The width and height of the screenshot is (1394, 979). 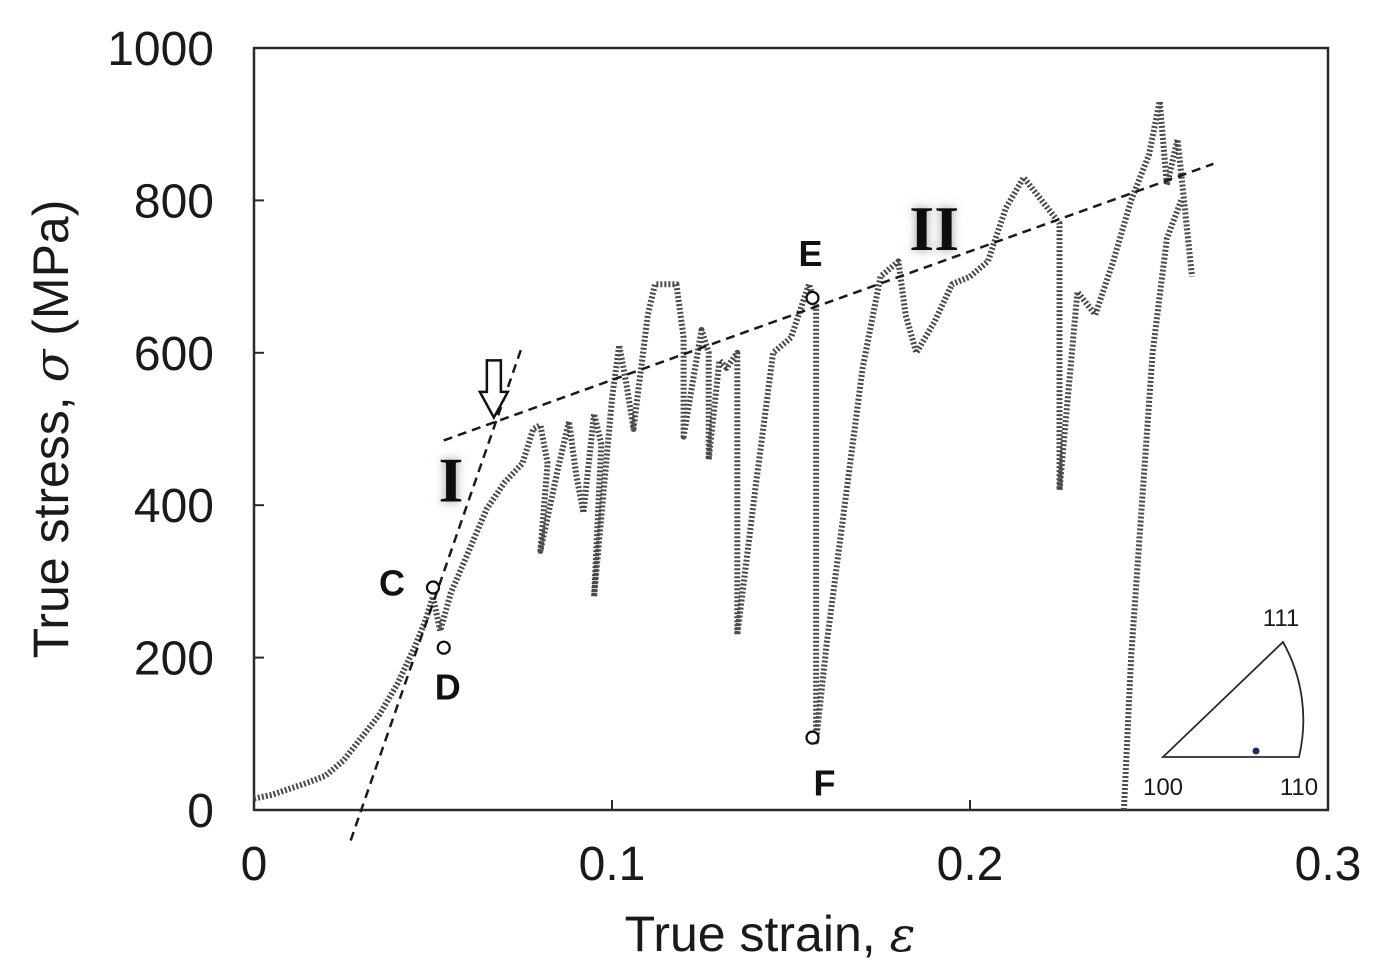 What do you see at coordinates (51, 527) in the screenshot?
I see `y-axis-label: True stress,` at bounding box center [51, 527].